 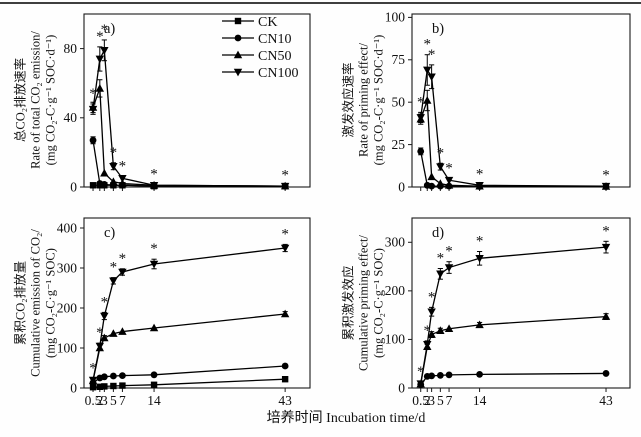 What do you see at coordinates (267, 22) in the screenshot?
I see `legend-label: CK` at bounding box center [267, 22].